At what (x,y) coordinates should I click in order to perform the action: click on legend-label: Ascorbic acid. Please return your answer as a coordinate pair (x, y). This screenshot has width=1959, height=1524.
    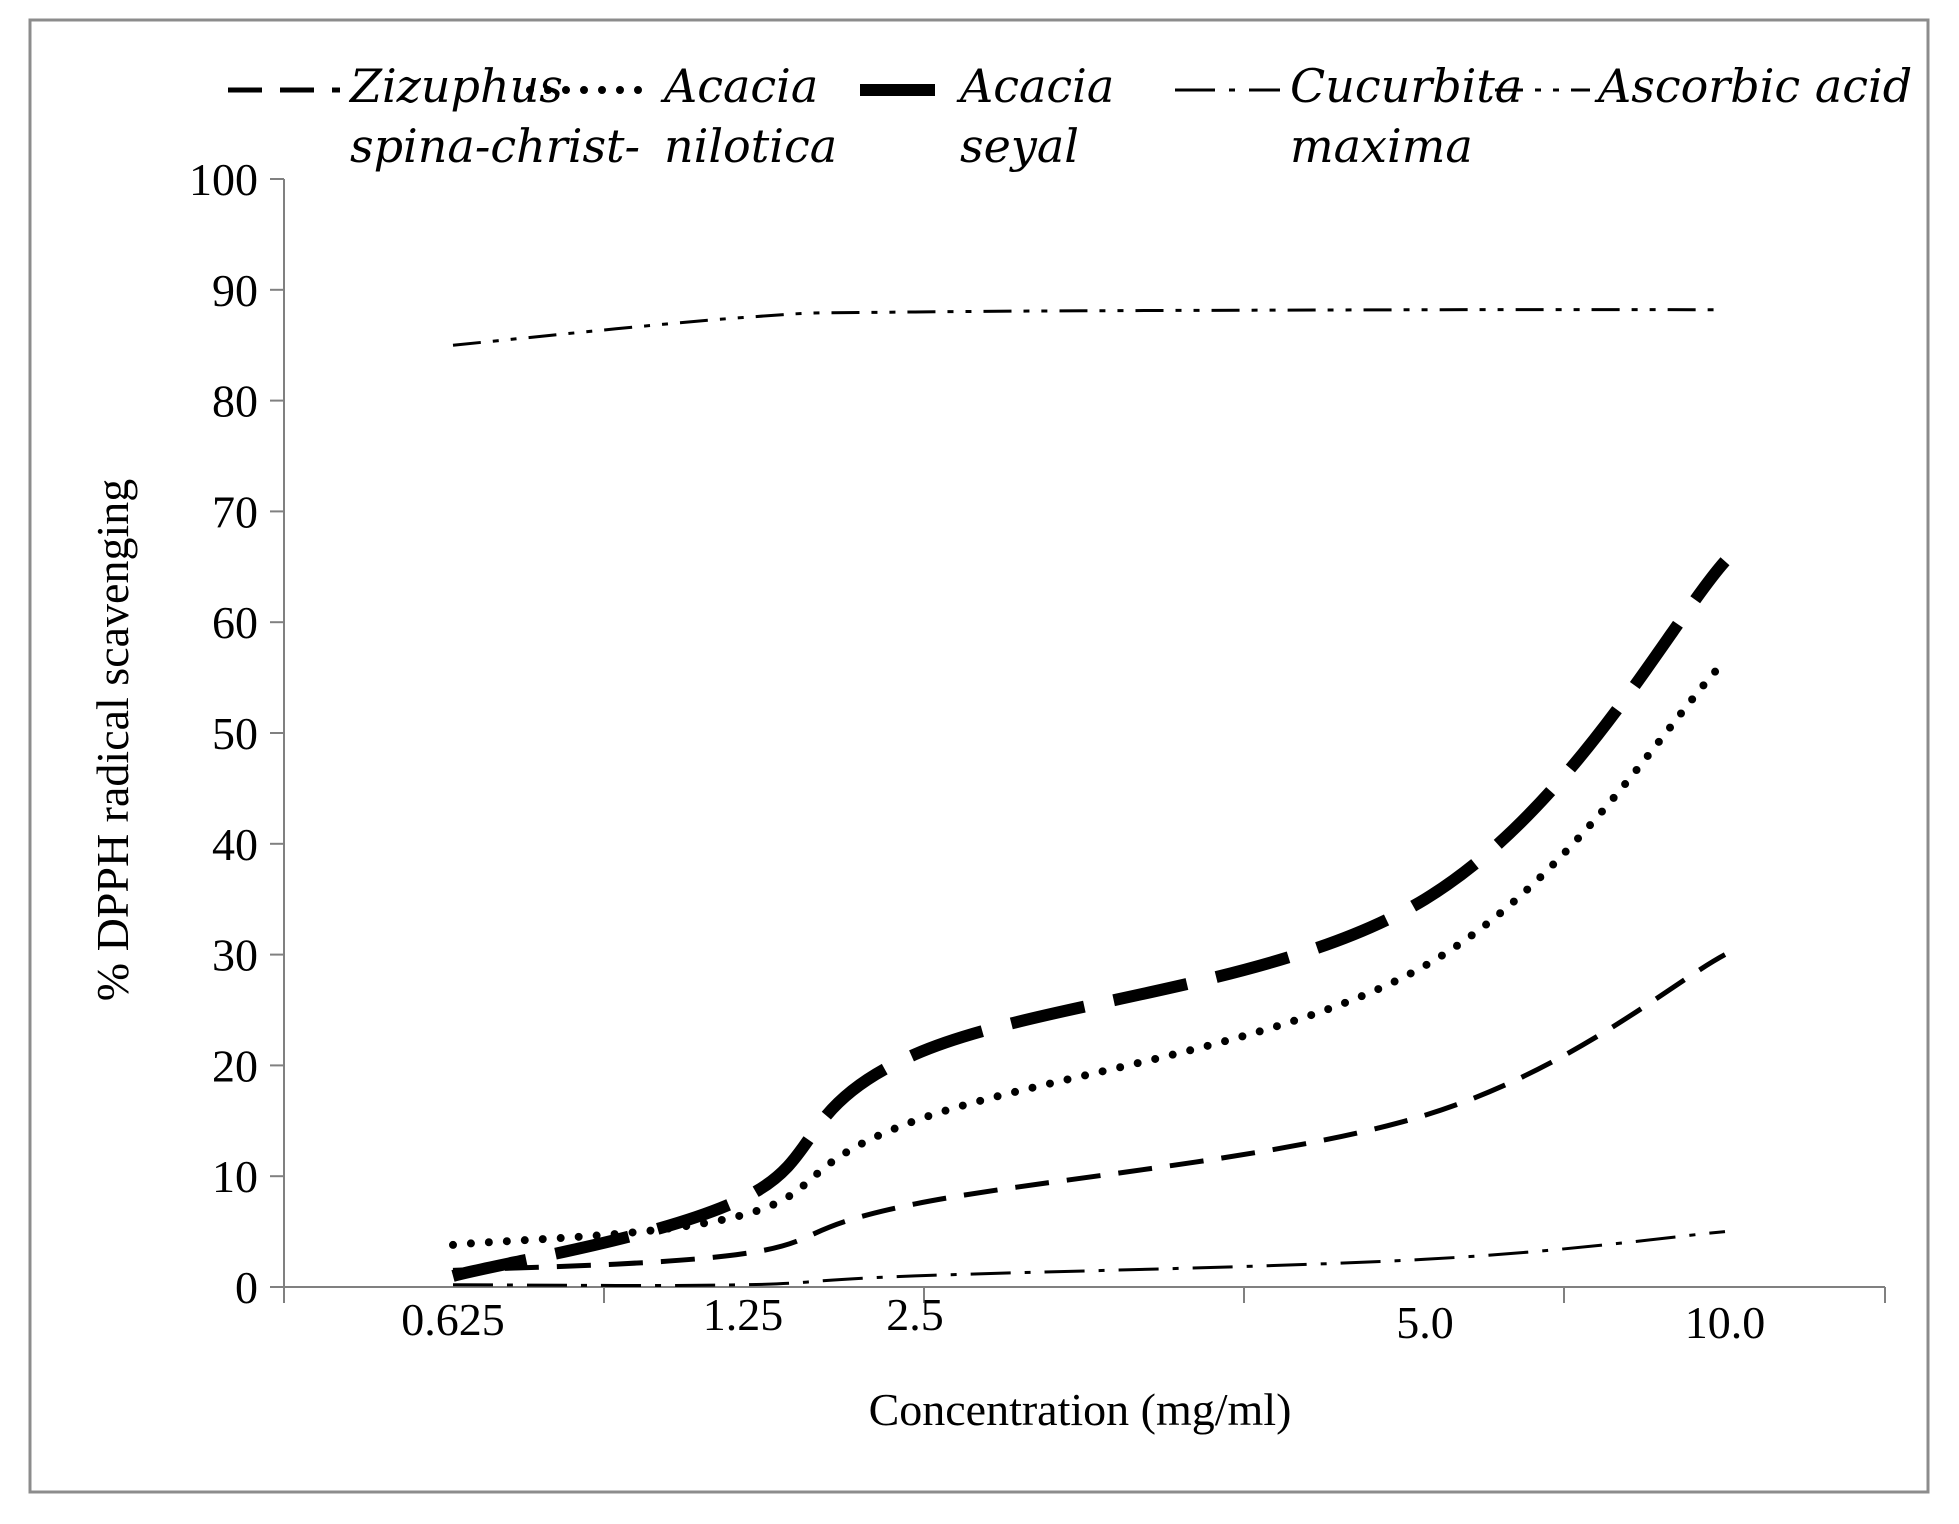
    Looking at the image, I should click on (1753, 86).